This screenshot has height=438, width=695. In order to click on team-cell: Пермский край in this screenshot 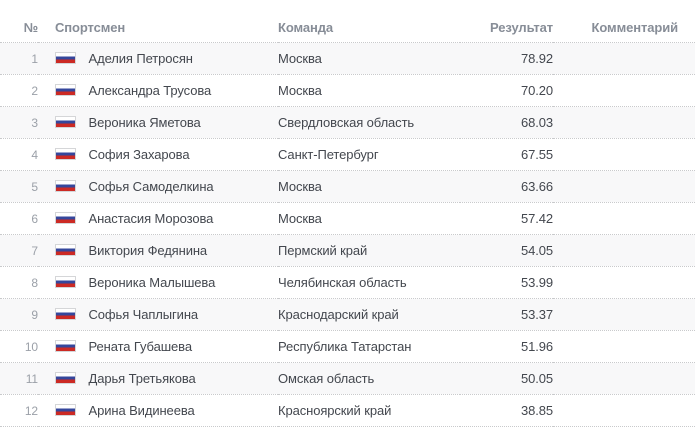, I will do `click(369, 250)`.